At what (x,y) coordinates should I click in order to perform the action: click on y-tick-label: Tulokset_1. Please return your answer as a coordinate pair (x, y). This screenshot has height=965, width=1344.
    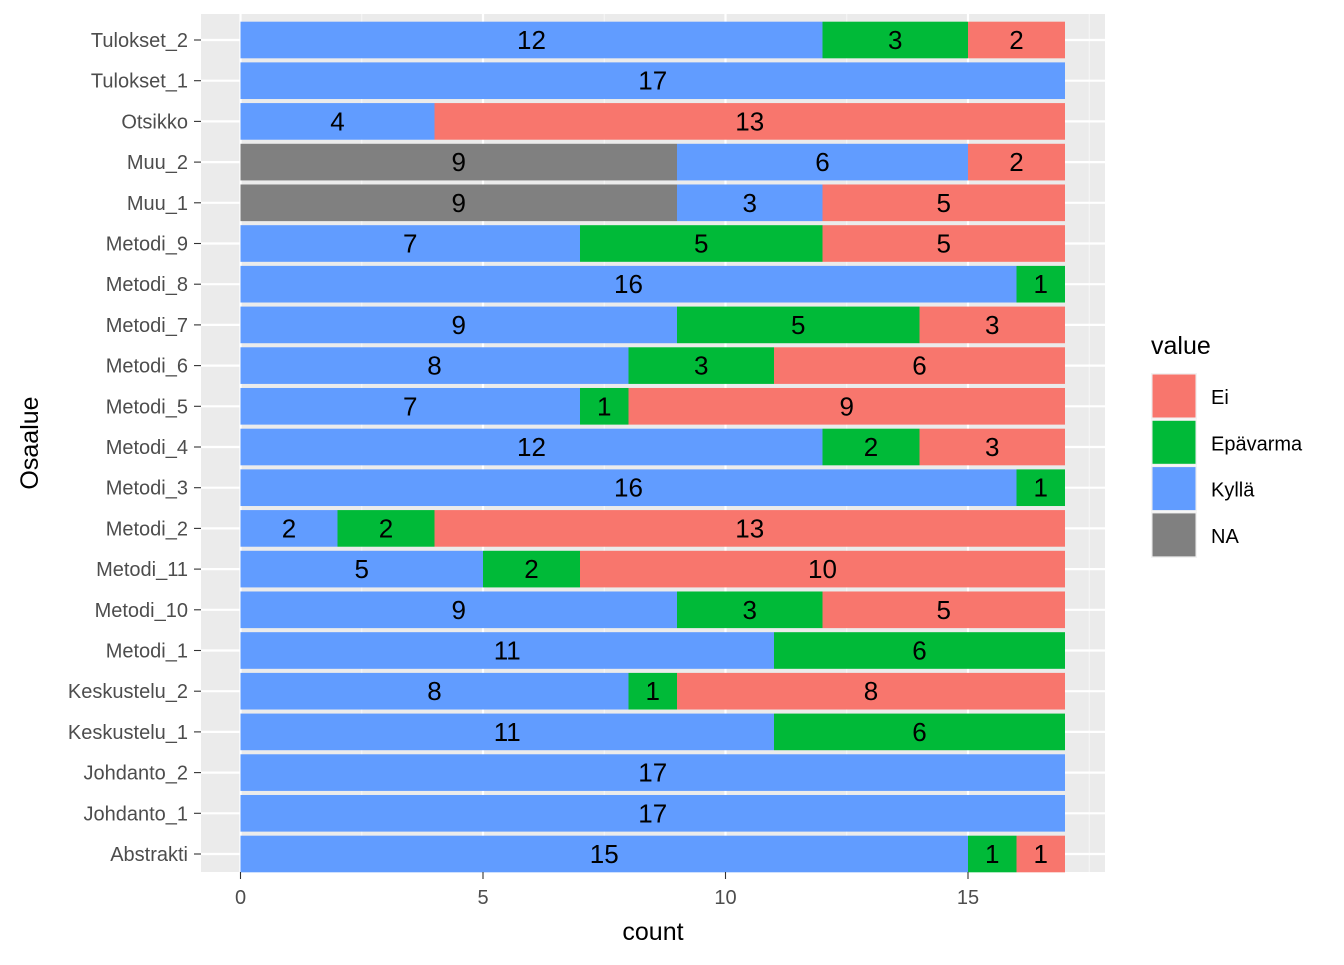
    Looking at the image, I should click on (139, 82).